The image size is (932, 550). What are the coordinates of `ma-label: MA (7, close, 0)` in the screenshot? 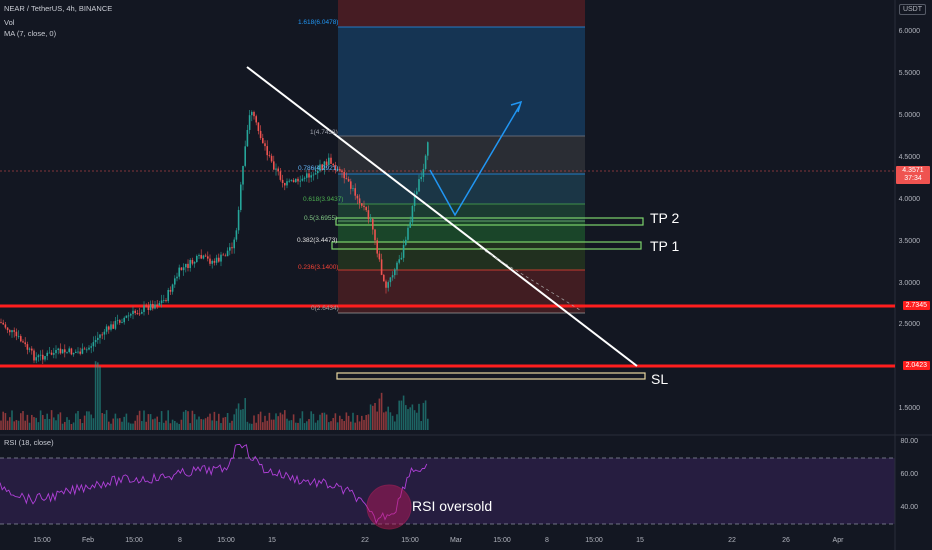 It's located at (30, 33).